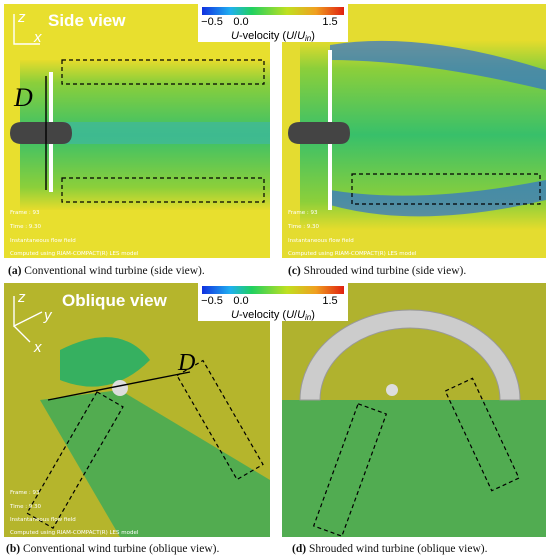 The height and width of the screenshot is (558, 550). What do you see at coordinates (115, 300) in the screenshot?
I see `view-title: Oblique view` at bounding box center [115, 300].